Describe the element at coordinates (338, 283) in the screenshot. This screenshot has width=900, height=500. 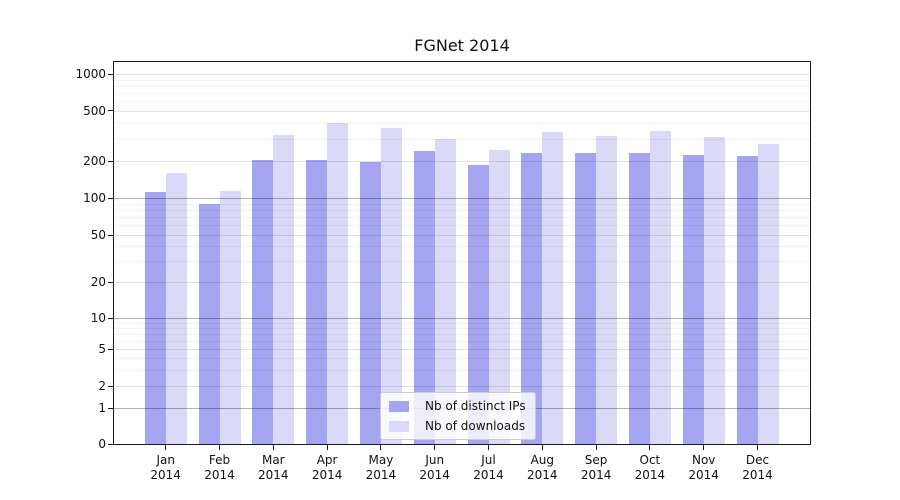
I see `bar-downloads-apr-2014` at that location.